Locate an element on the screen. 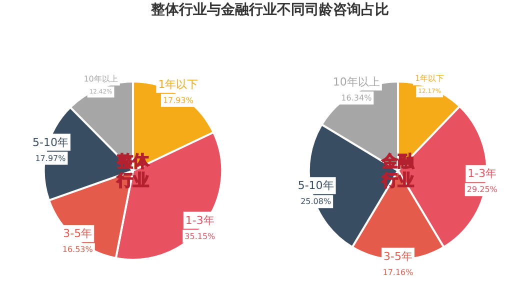 The width and height of the screenshot is (530, 299). data-label: 25.08% is located at coordinates (316, 201).